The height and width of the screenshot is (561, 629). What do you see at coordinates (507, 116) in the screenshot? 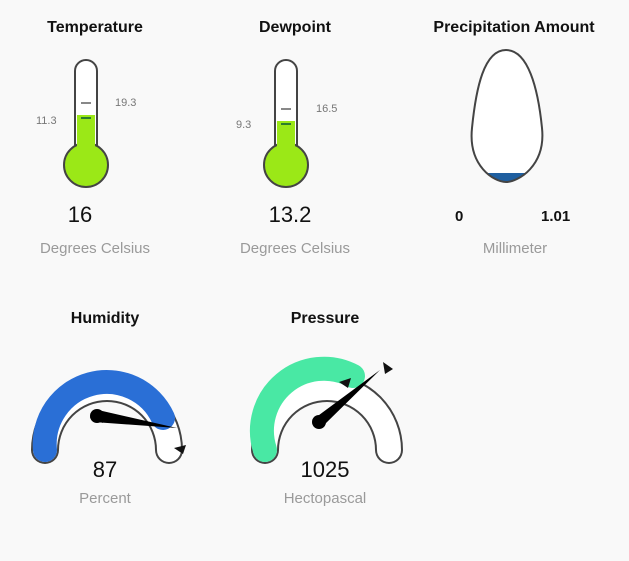
I see `precipitation-drop-icon` at bounding box center [507, 116].